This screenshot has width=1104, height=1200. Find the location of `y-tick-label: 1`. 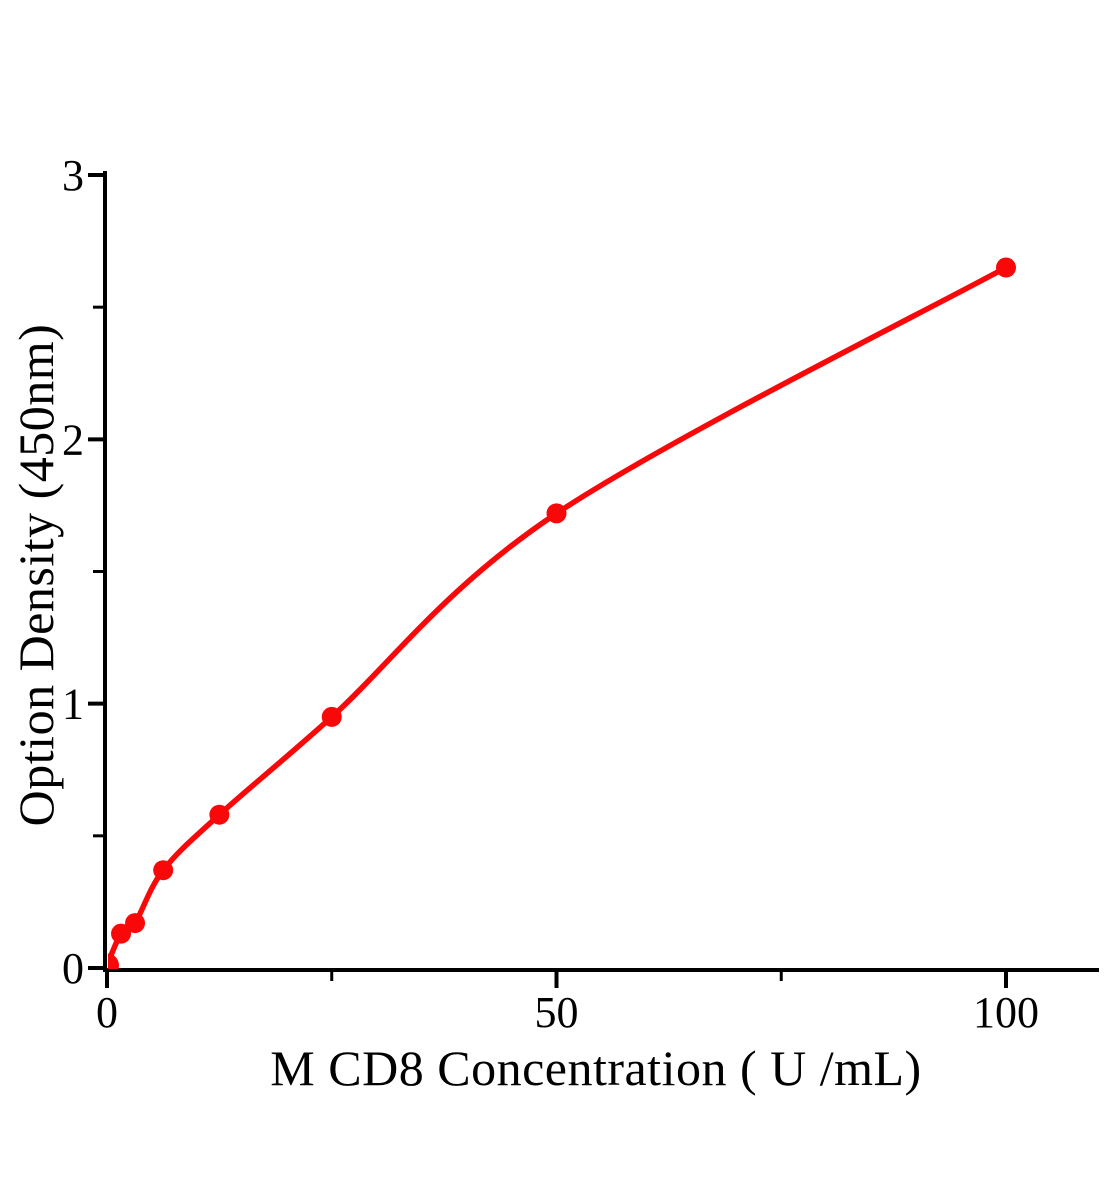

y-tick-label: 1 is located at coordinates (73, 704).